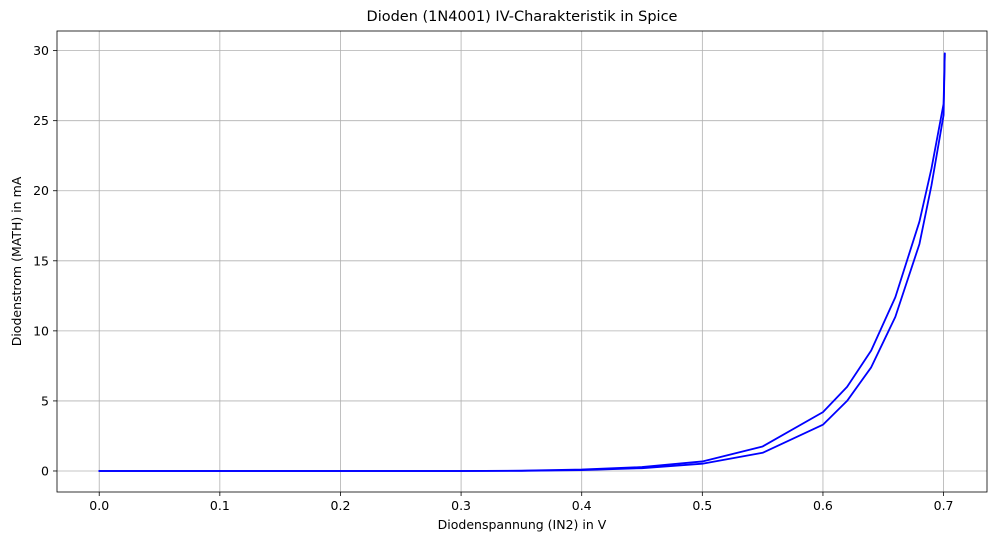  What do you see at coordinates (41, 120) in the screenshot?
I see `y-tick-label: 25` at bounding box center [41, 120].